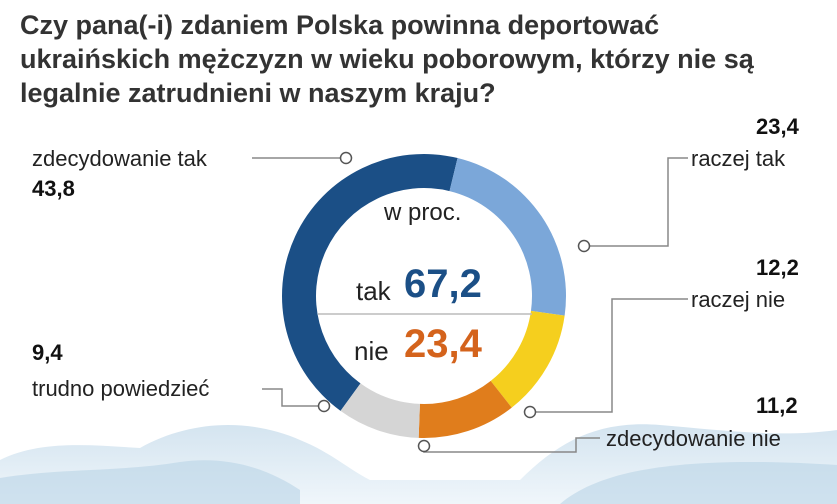 This screenshot has height=504, width=837. Describe the element at coordinates (693, 438) in the screenshot. I see `slice-label-zdecydowanie-nie: zdecydowanie nie` at that location.